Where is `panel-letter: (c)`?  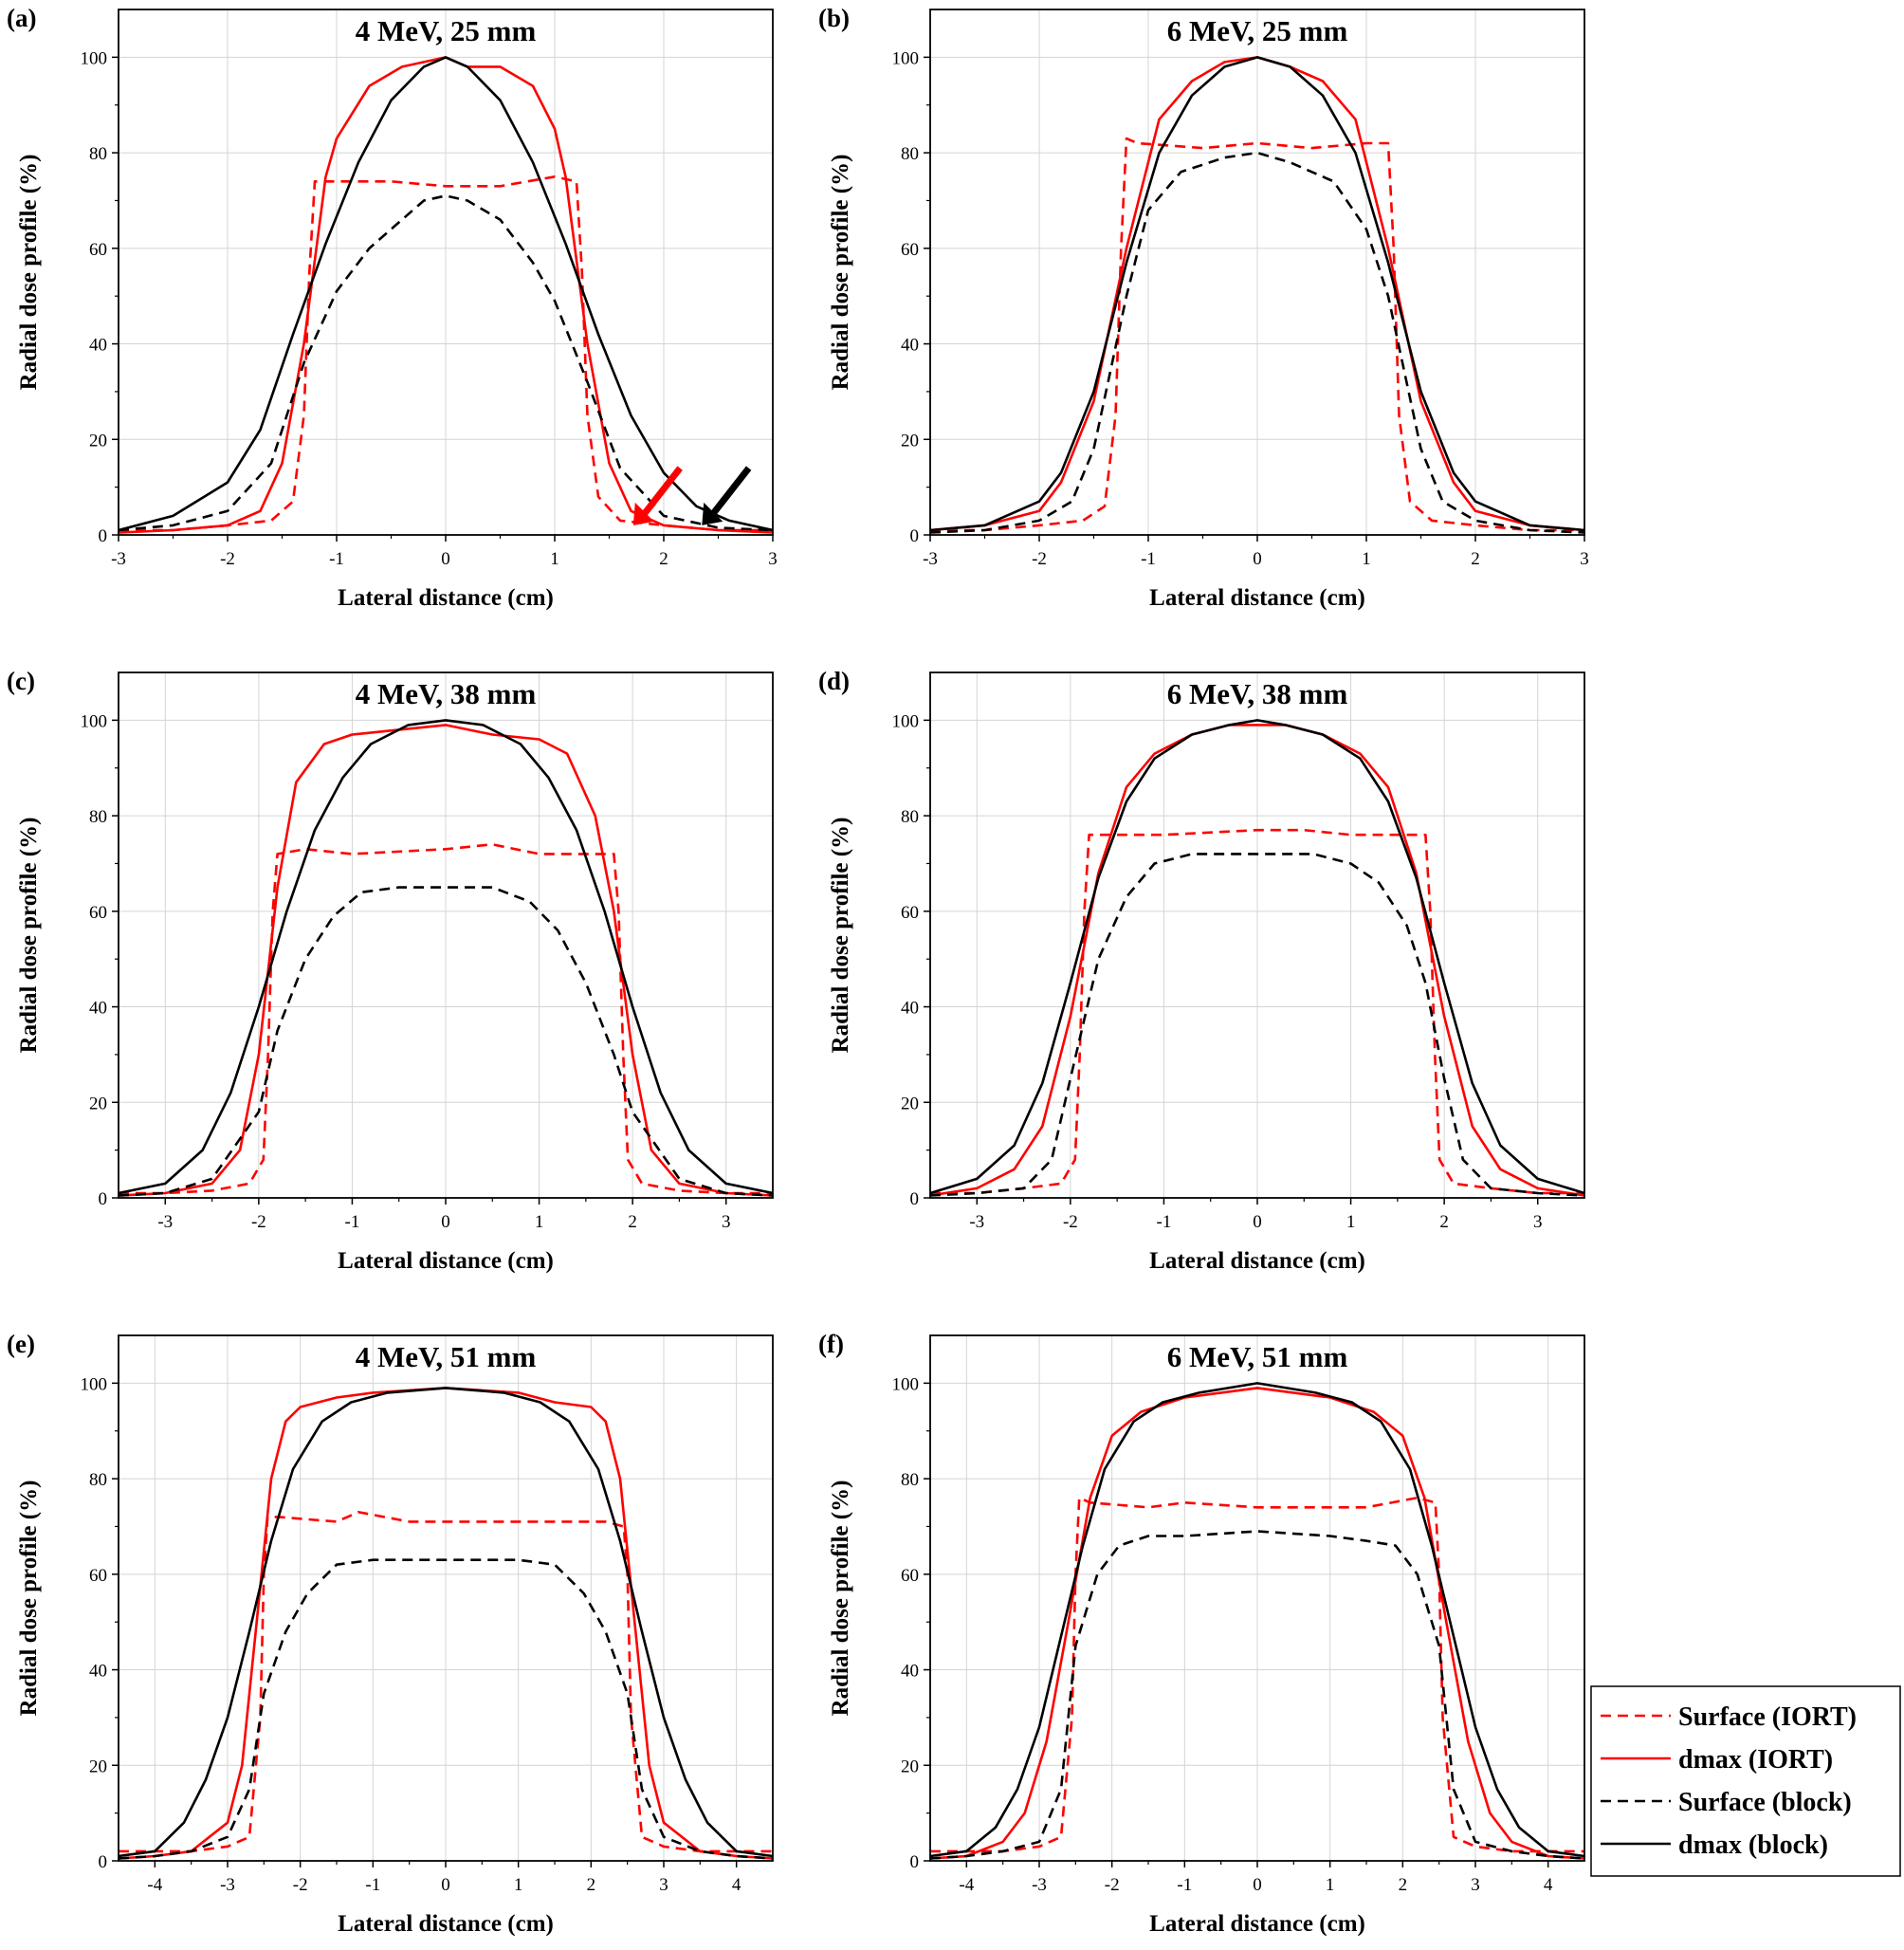 panel-letter: (c) is located at coordinates (21, 681).